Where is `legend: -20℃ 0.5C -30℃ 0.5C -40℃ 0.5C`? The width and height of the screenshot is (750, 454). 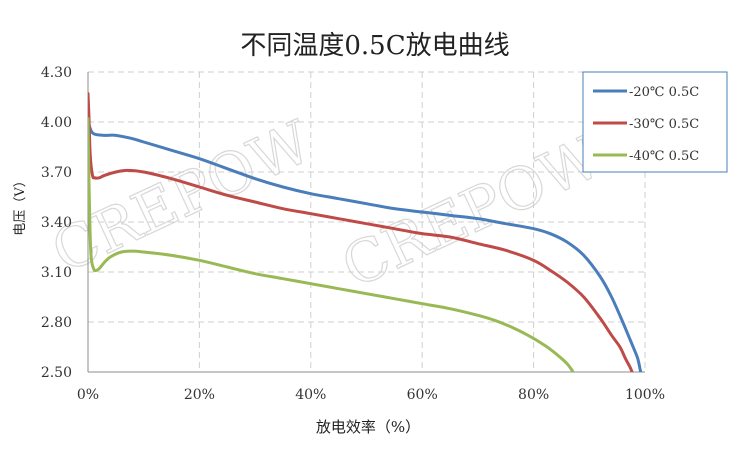
legend: -20℃ 0.5C -30℃ 0.5C -40℃ 0.5C is located at coordinates (655, 122).